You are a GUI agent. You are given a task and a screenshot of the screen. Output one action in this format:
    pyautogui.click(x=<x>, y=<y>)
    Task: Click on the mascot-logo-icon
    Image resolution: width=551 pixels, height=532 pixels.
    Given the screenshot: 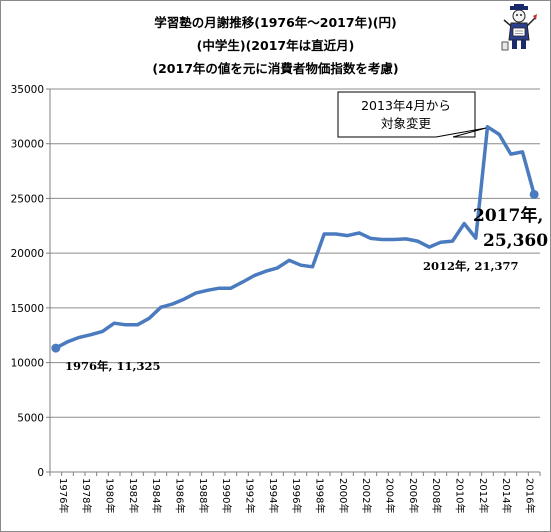 What is the action you would take?
    pyautogui.click(x=519, y=27)
    